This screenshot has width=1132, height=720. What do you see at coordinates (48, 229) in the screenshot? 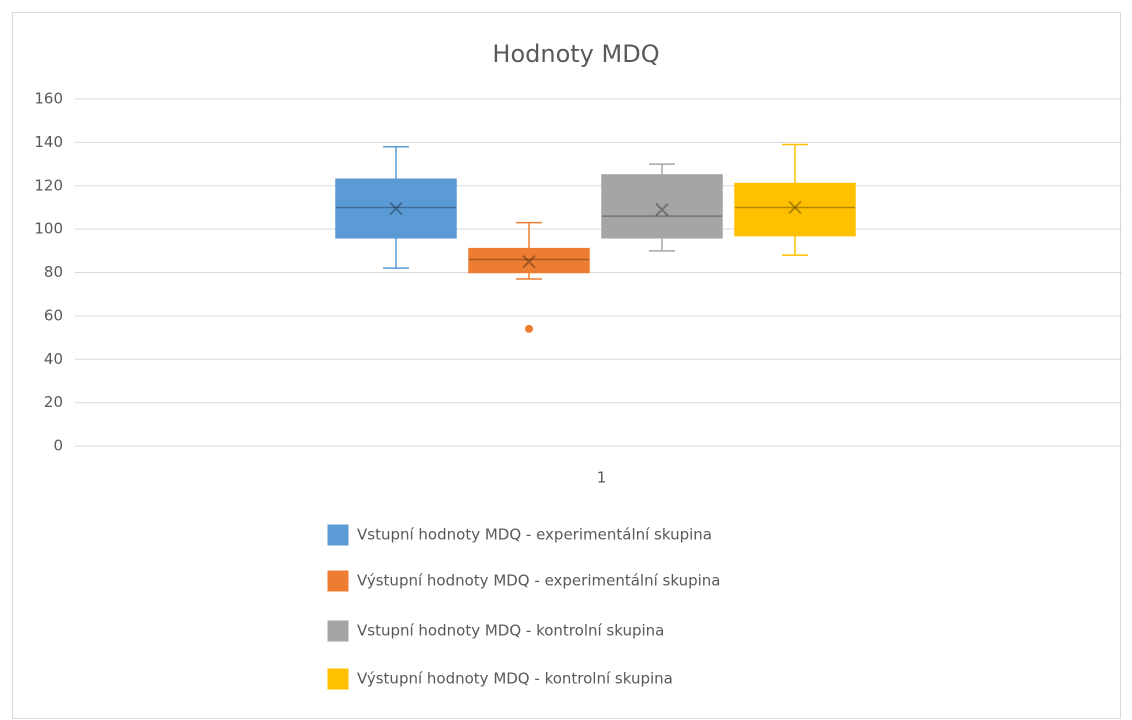
I see `y-tick-label: 100` at bounding box center [48, 229].